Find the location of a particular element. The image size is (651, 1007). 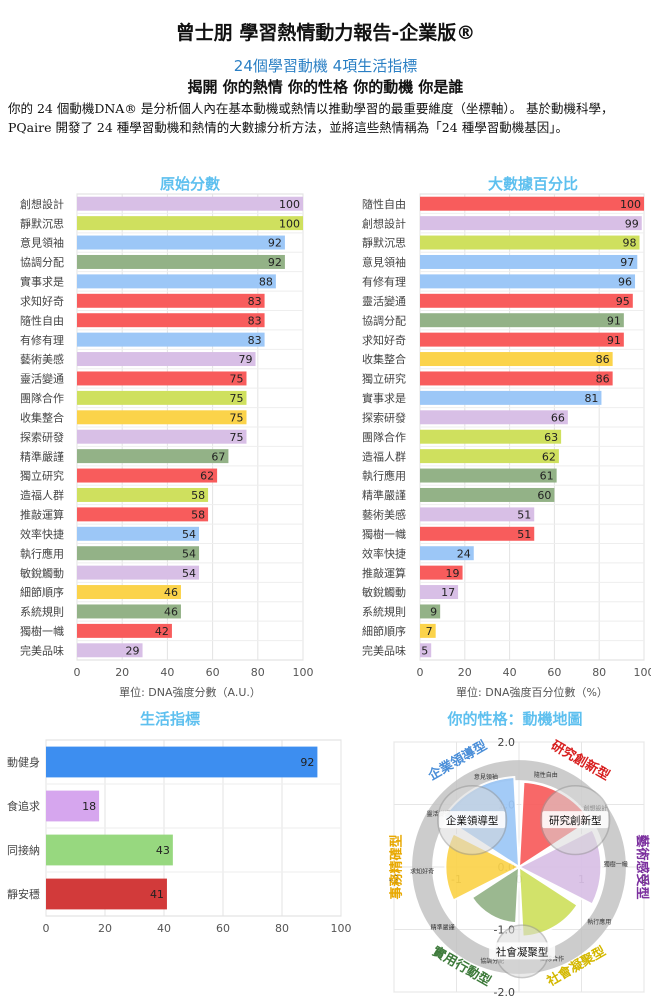

value-label: 99 is located at coordinates (632, 223).